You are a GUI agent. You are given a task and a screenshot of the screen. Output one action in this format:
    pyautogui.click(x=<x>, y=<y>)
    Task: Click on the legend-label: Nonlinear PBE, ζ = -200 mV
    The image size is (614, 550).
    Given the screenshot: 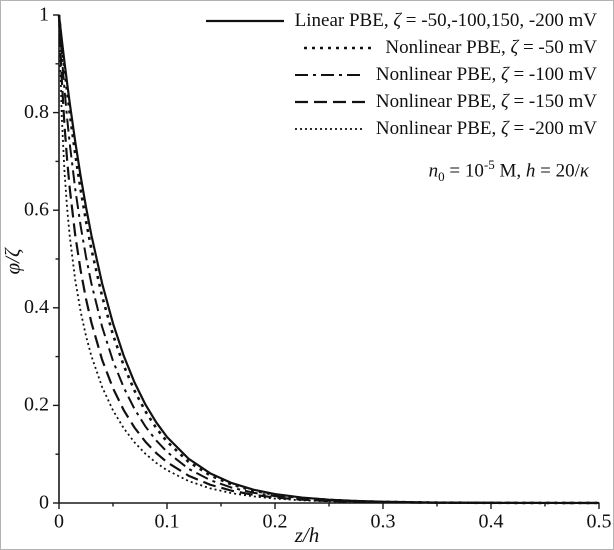 What is the action you would take?
    pyautogui.click(x=486, y=128)
    